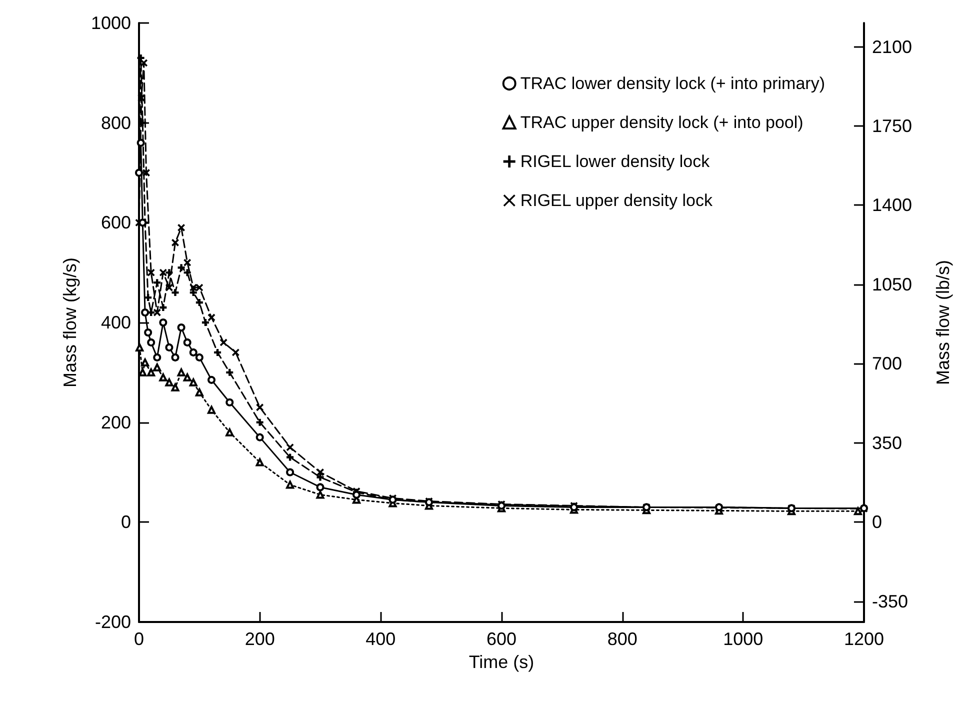 The image size is (960, 727). What do you see at coordinates (259, 639) in the screenshot?
I see `x-tick-label: 200` at bounding box center [259, 639].